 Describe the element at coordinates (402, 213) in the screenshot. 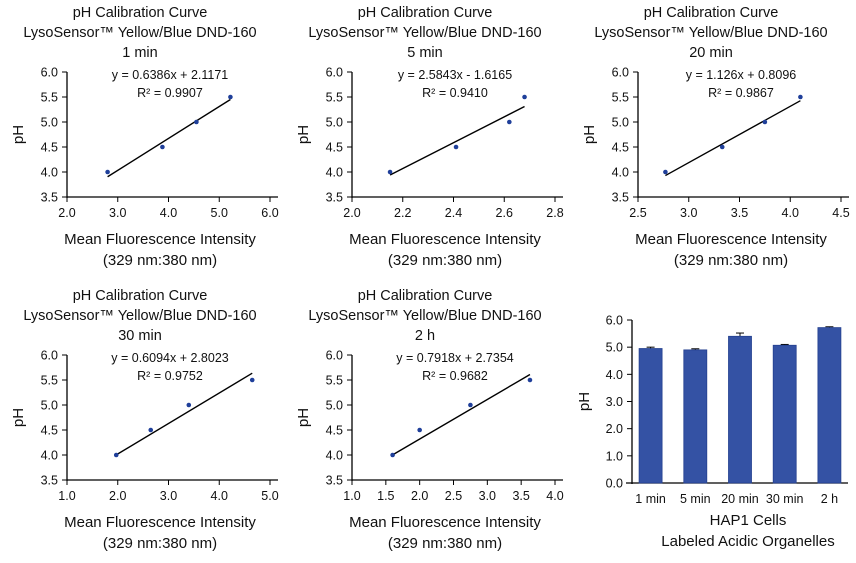

I see `x-tick-label: 2.2` at that location.